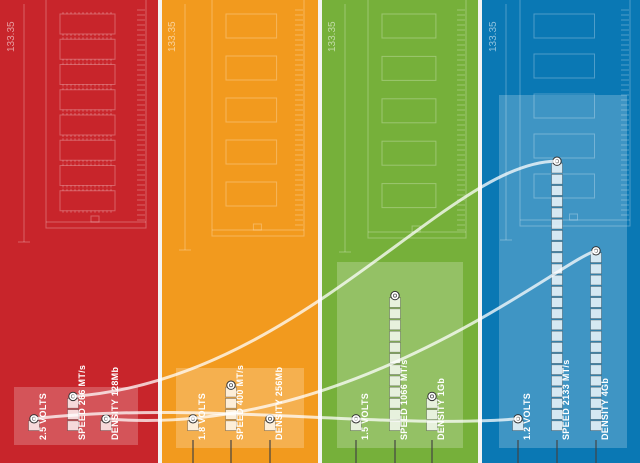 This screenshot has width=640, height=463. Describe the element at coordinates (11, 36) in the screenshot. I see `ddr1-dimension-label: 133.35` at that location.